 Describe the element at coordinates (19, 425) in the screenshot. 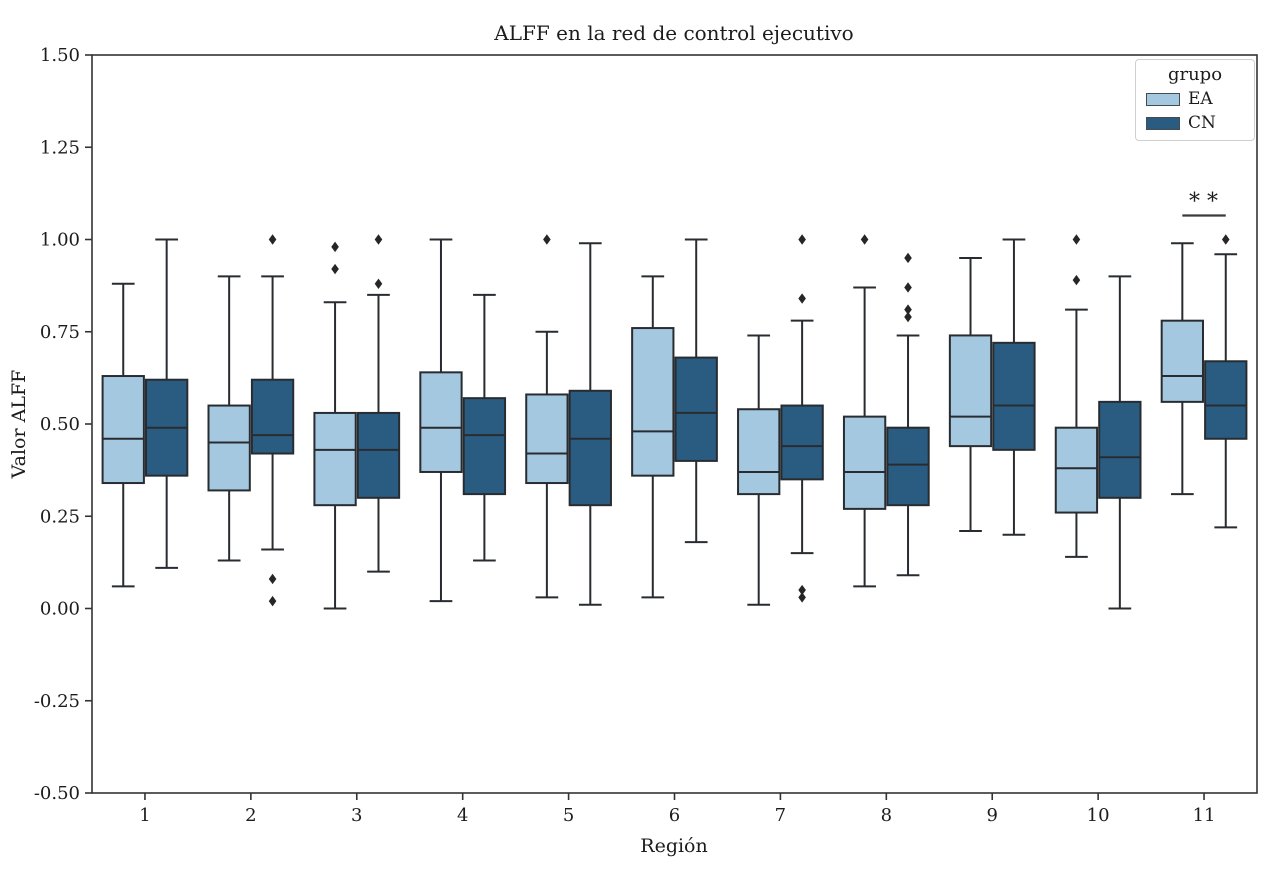

I see `y-axis-label: Valor ALFF` at that location.